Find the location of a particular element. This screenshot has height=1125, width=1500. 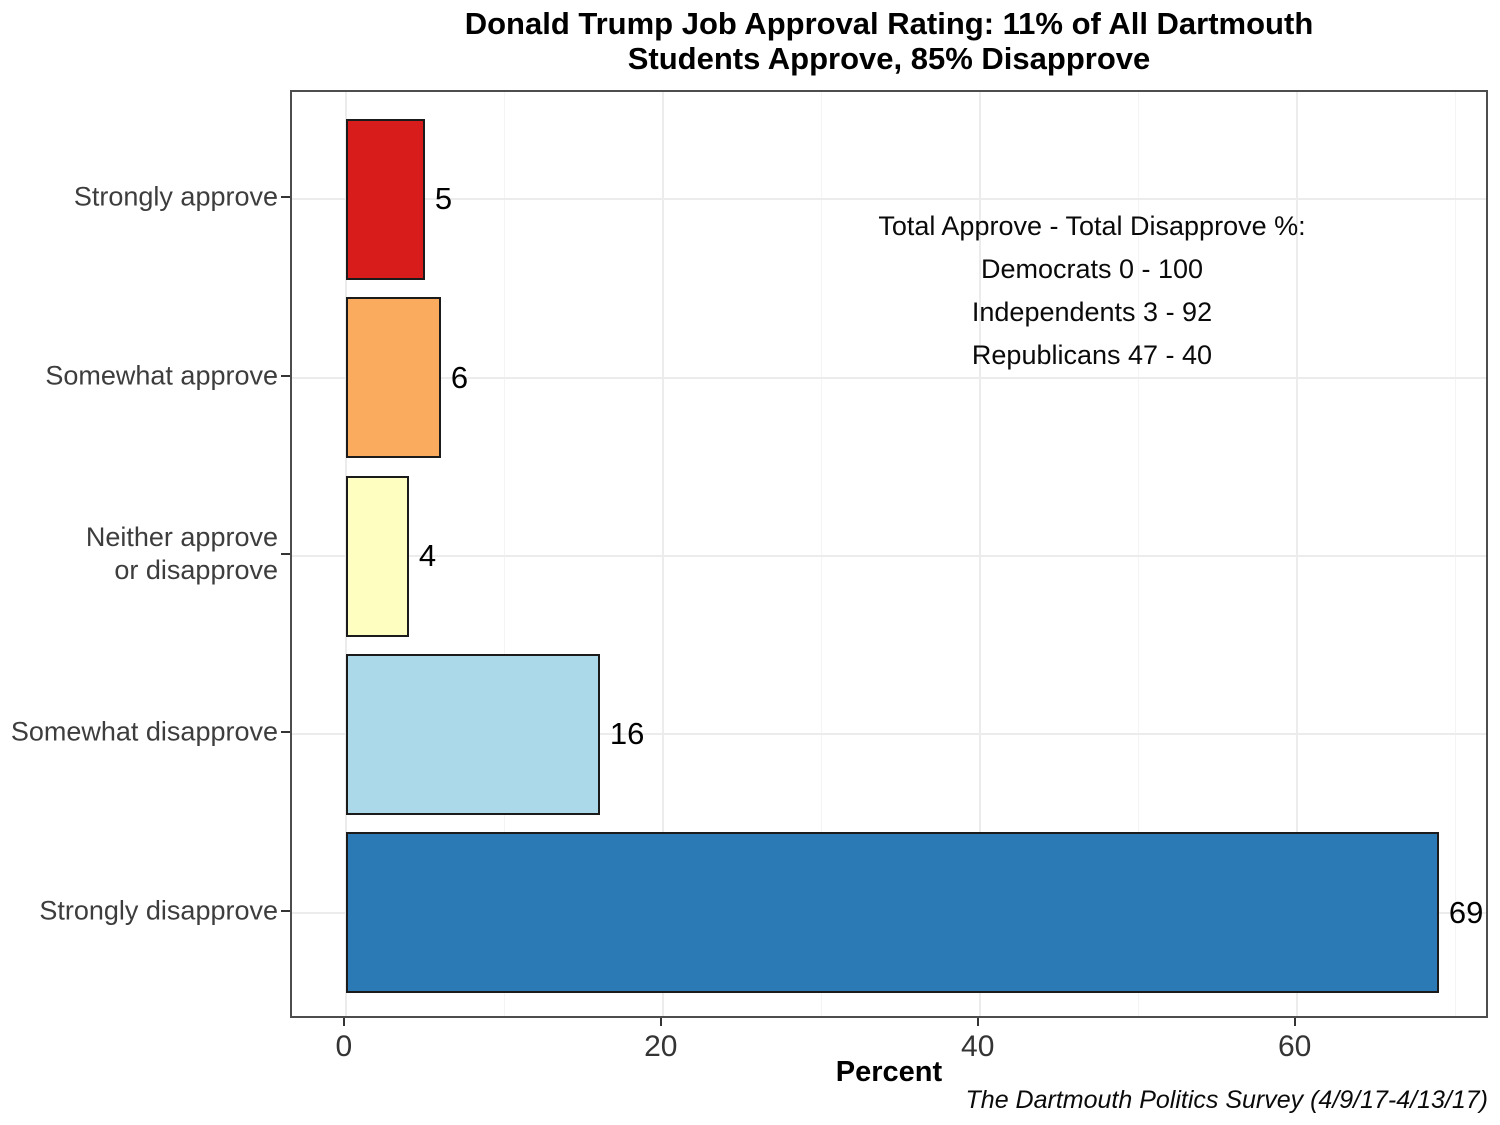

annotation-line-republicans: Republicans 47 - 40 is located at coordinates (1092, 355).